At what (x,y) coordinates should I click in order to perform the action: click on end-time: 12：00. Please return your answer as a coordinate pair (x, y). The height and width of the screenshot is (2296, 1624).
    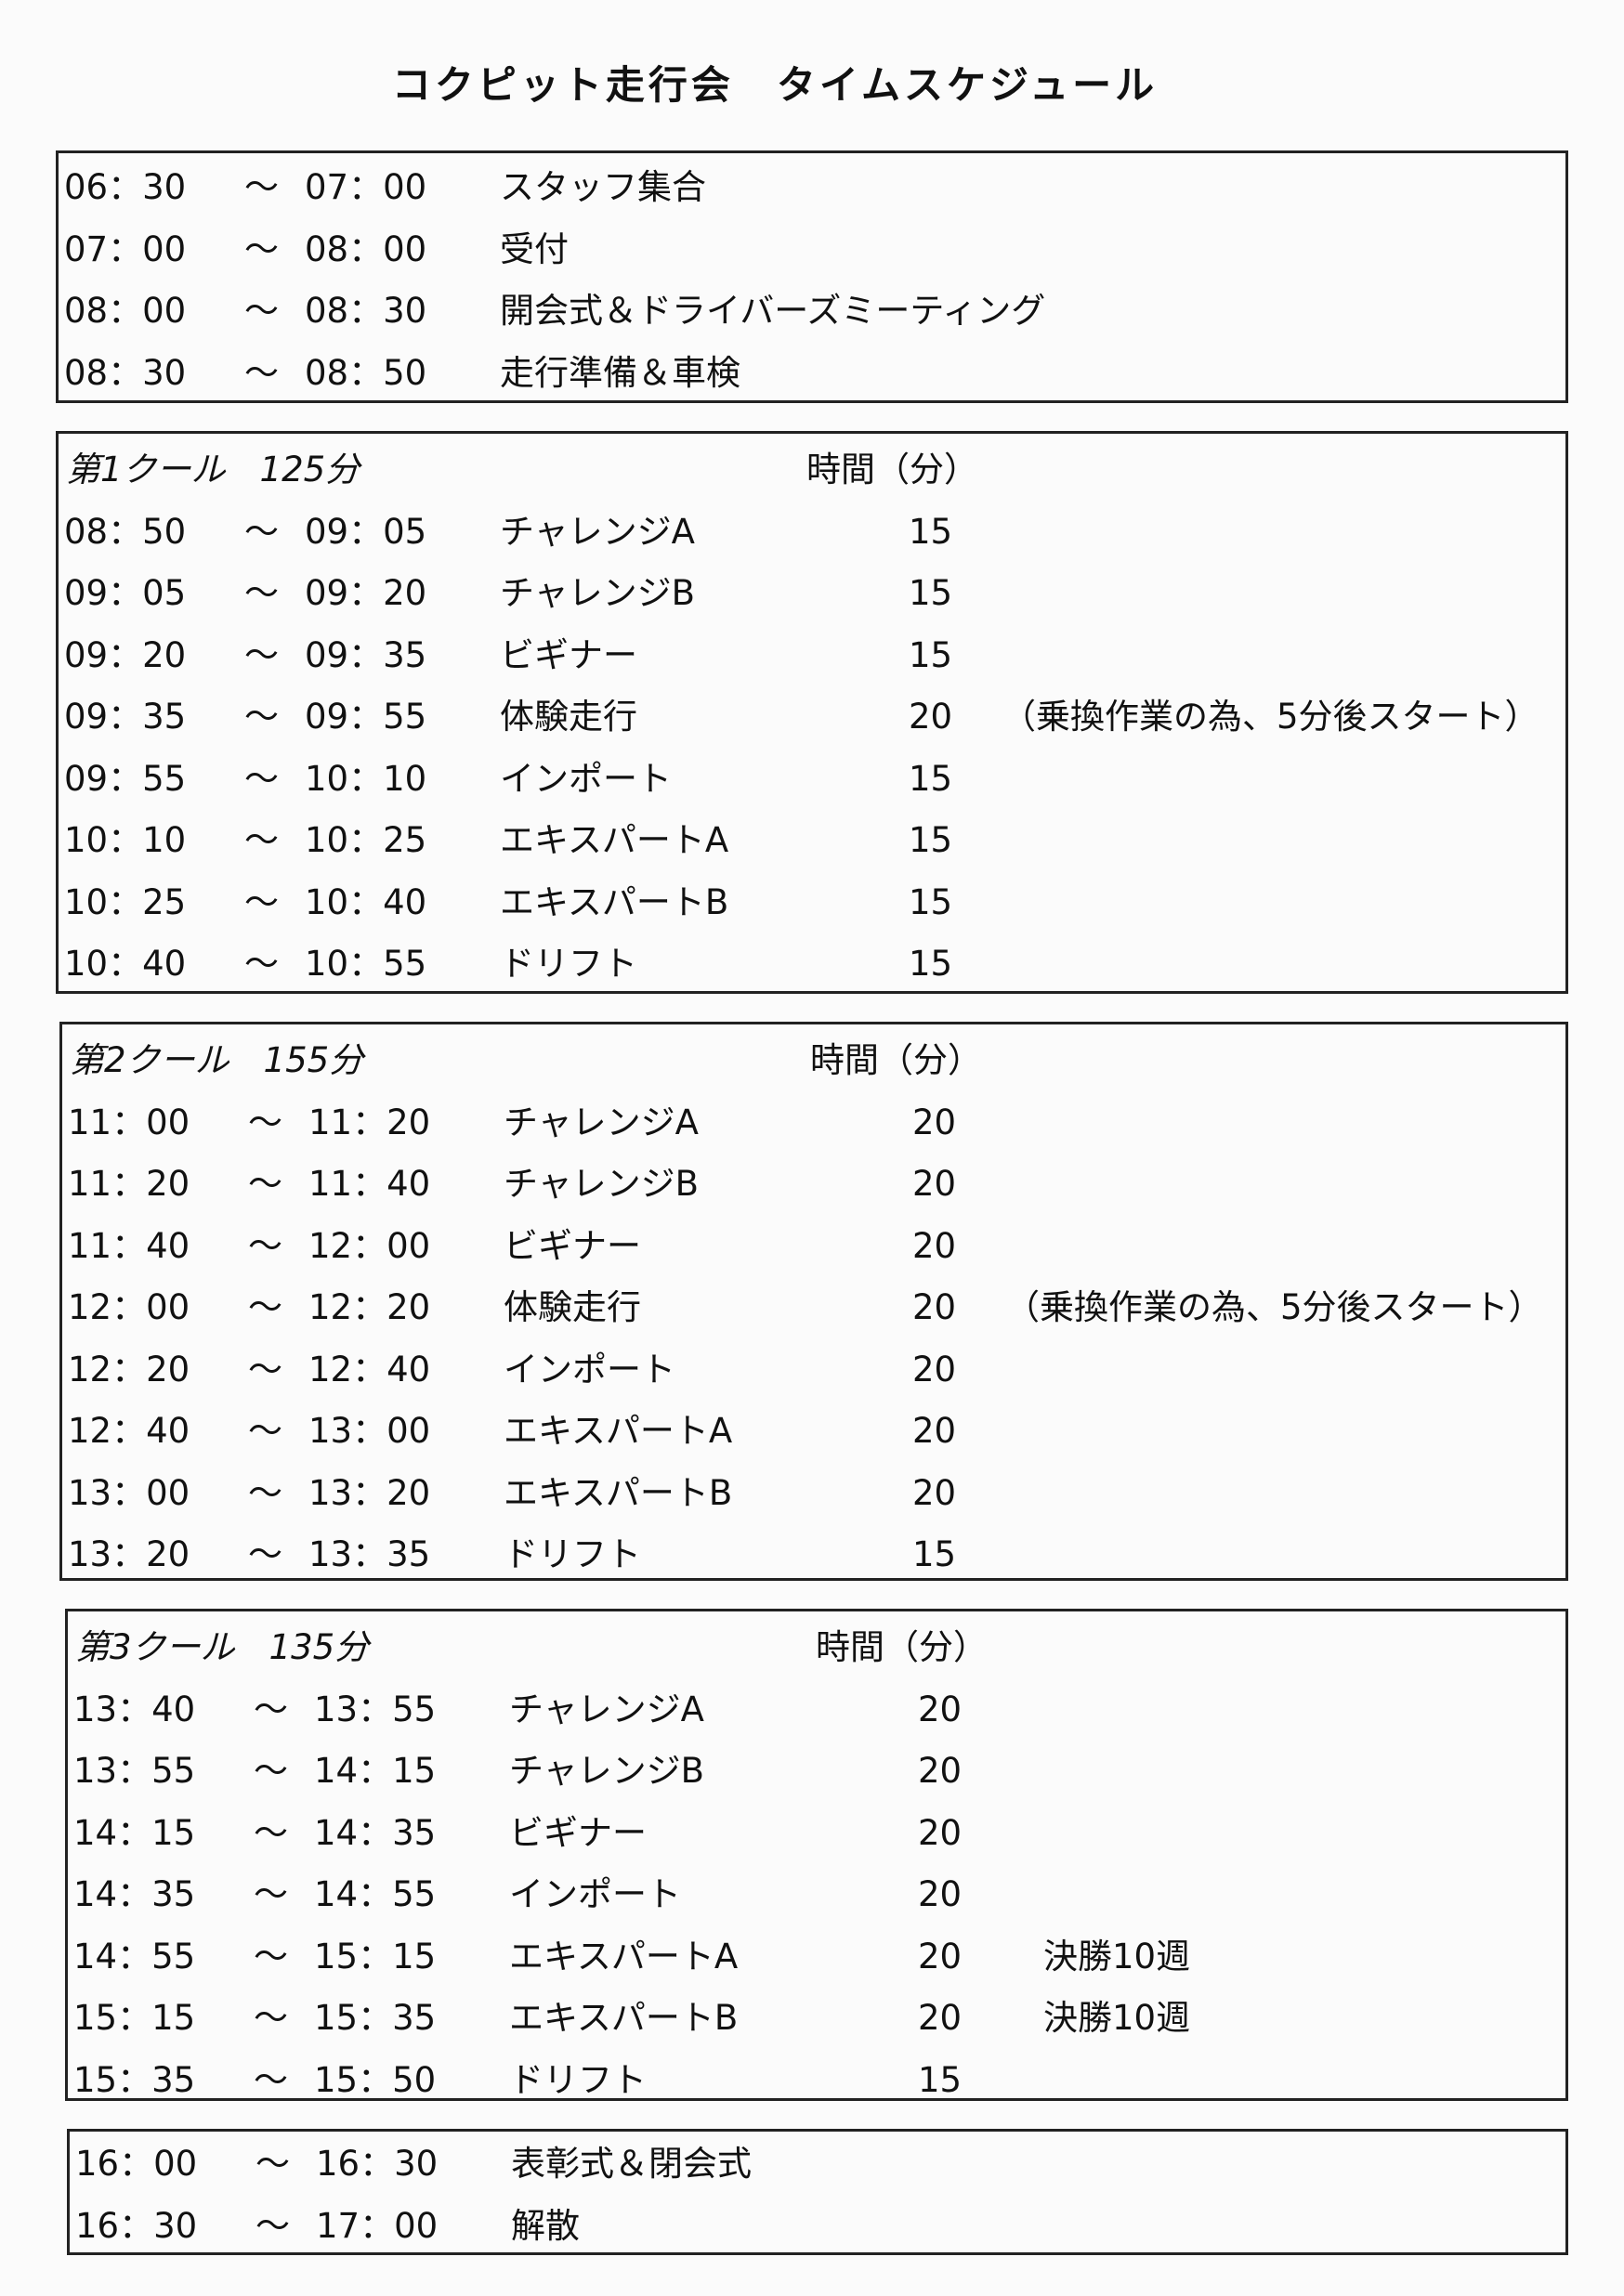
    Looking at the image, I should click on (369, 1245).